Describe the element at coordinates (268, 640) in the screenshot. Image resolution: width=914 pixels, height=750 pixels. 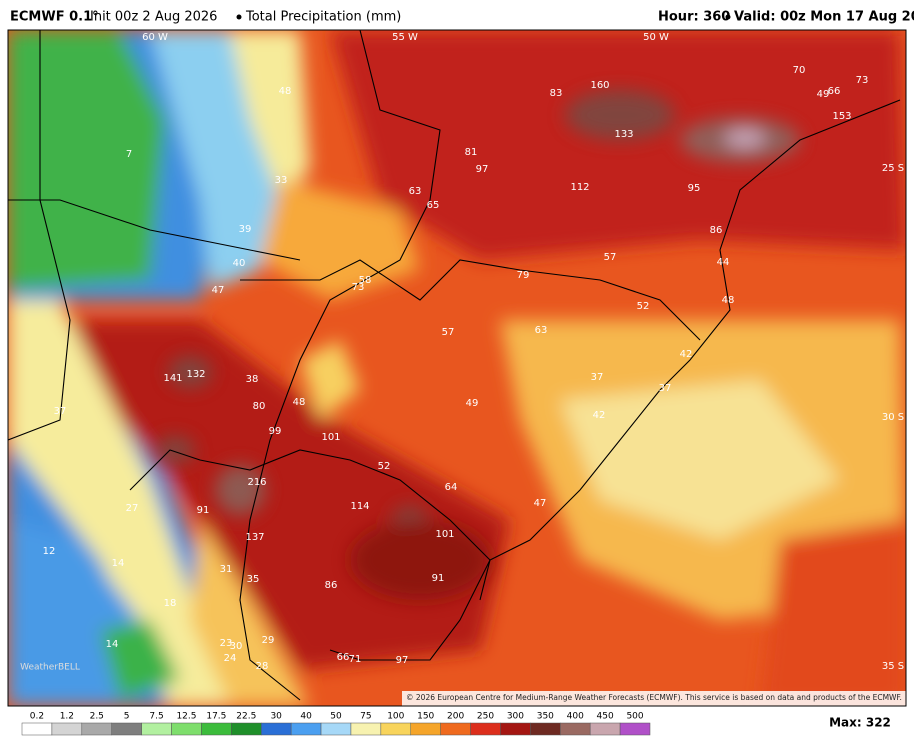
I see `point-value: 29` at that location.